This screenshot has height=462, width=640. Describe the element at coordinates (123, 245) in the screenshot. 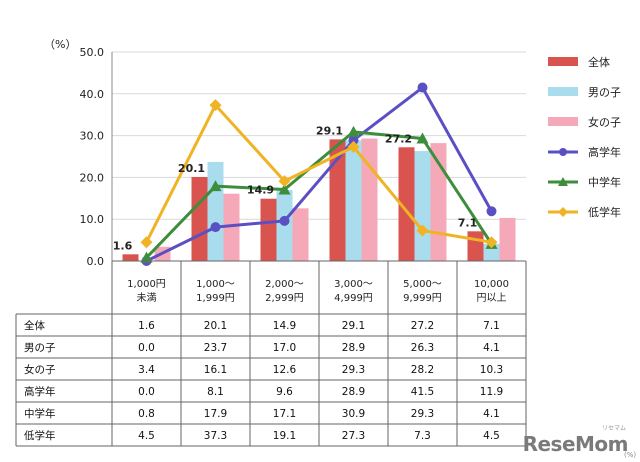

I see `data-label: 1.6` at that location.